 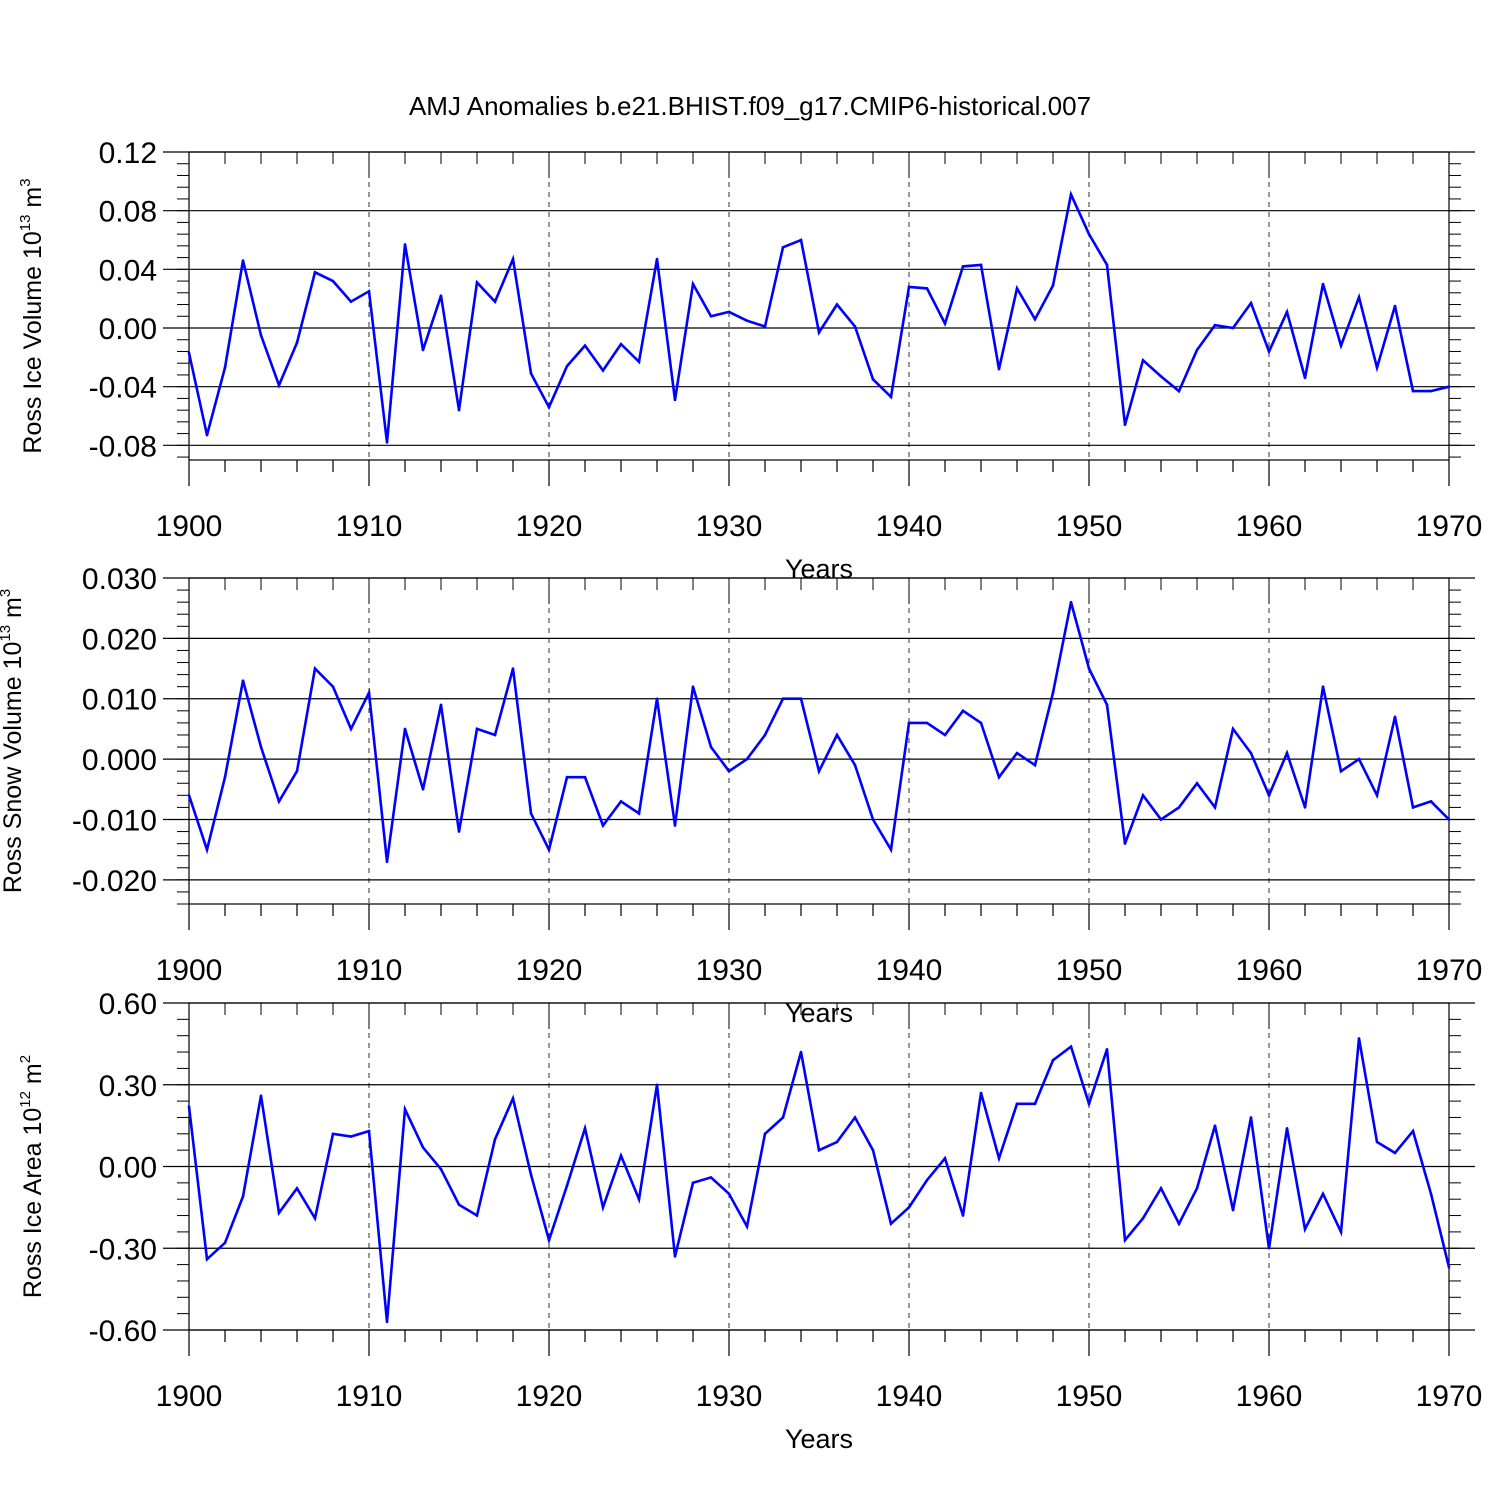 I want to click on panel-2-y-tick-label: 0.010, so click(x=119, y=700).